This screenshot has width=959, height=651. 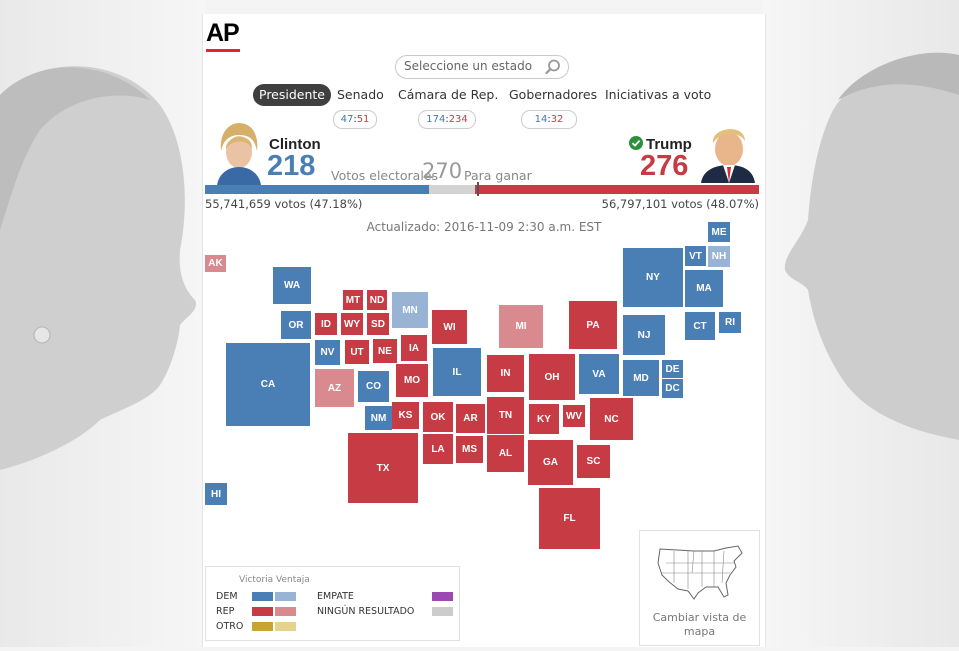 What do you see at coordinates (505, 373) in the screenshot?
I see `state-tile-in: IN` at bounding box center [505, 373].